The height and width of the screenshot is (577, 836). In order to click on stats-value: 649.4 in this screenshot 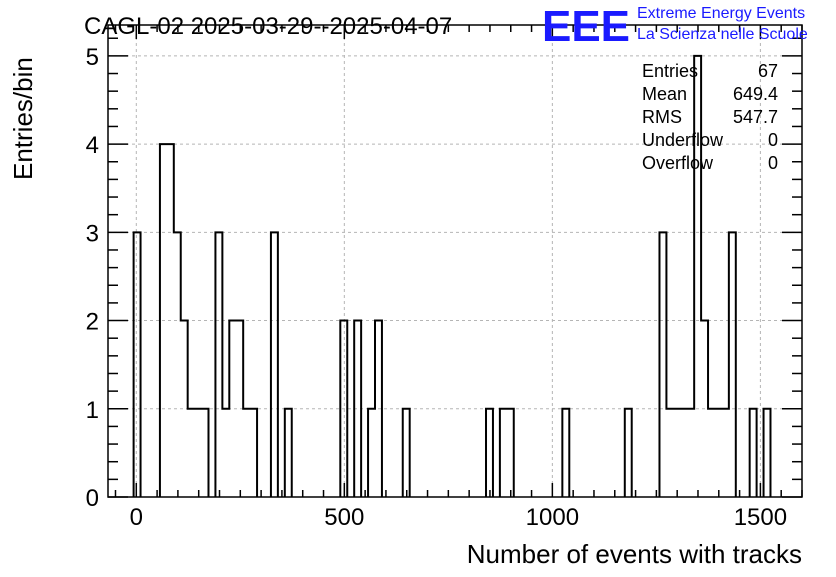, I will do `click(755, 94)`.